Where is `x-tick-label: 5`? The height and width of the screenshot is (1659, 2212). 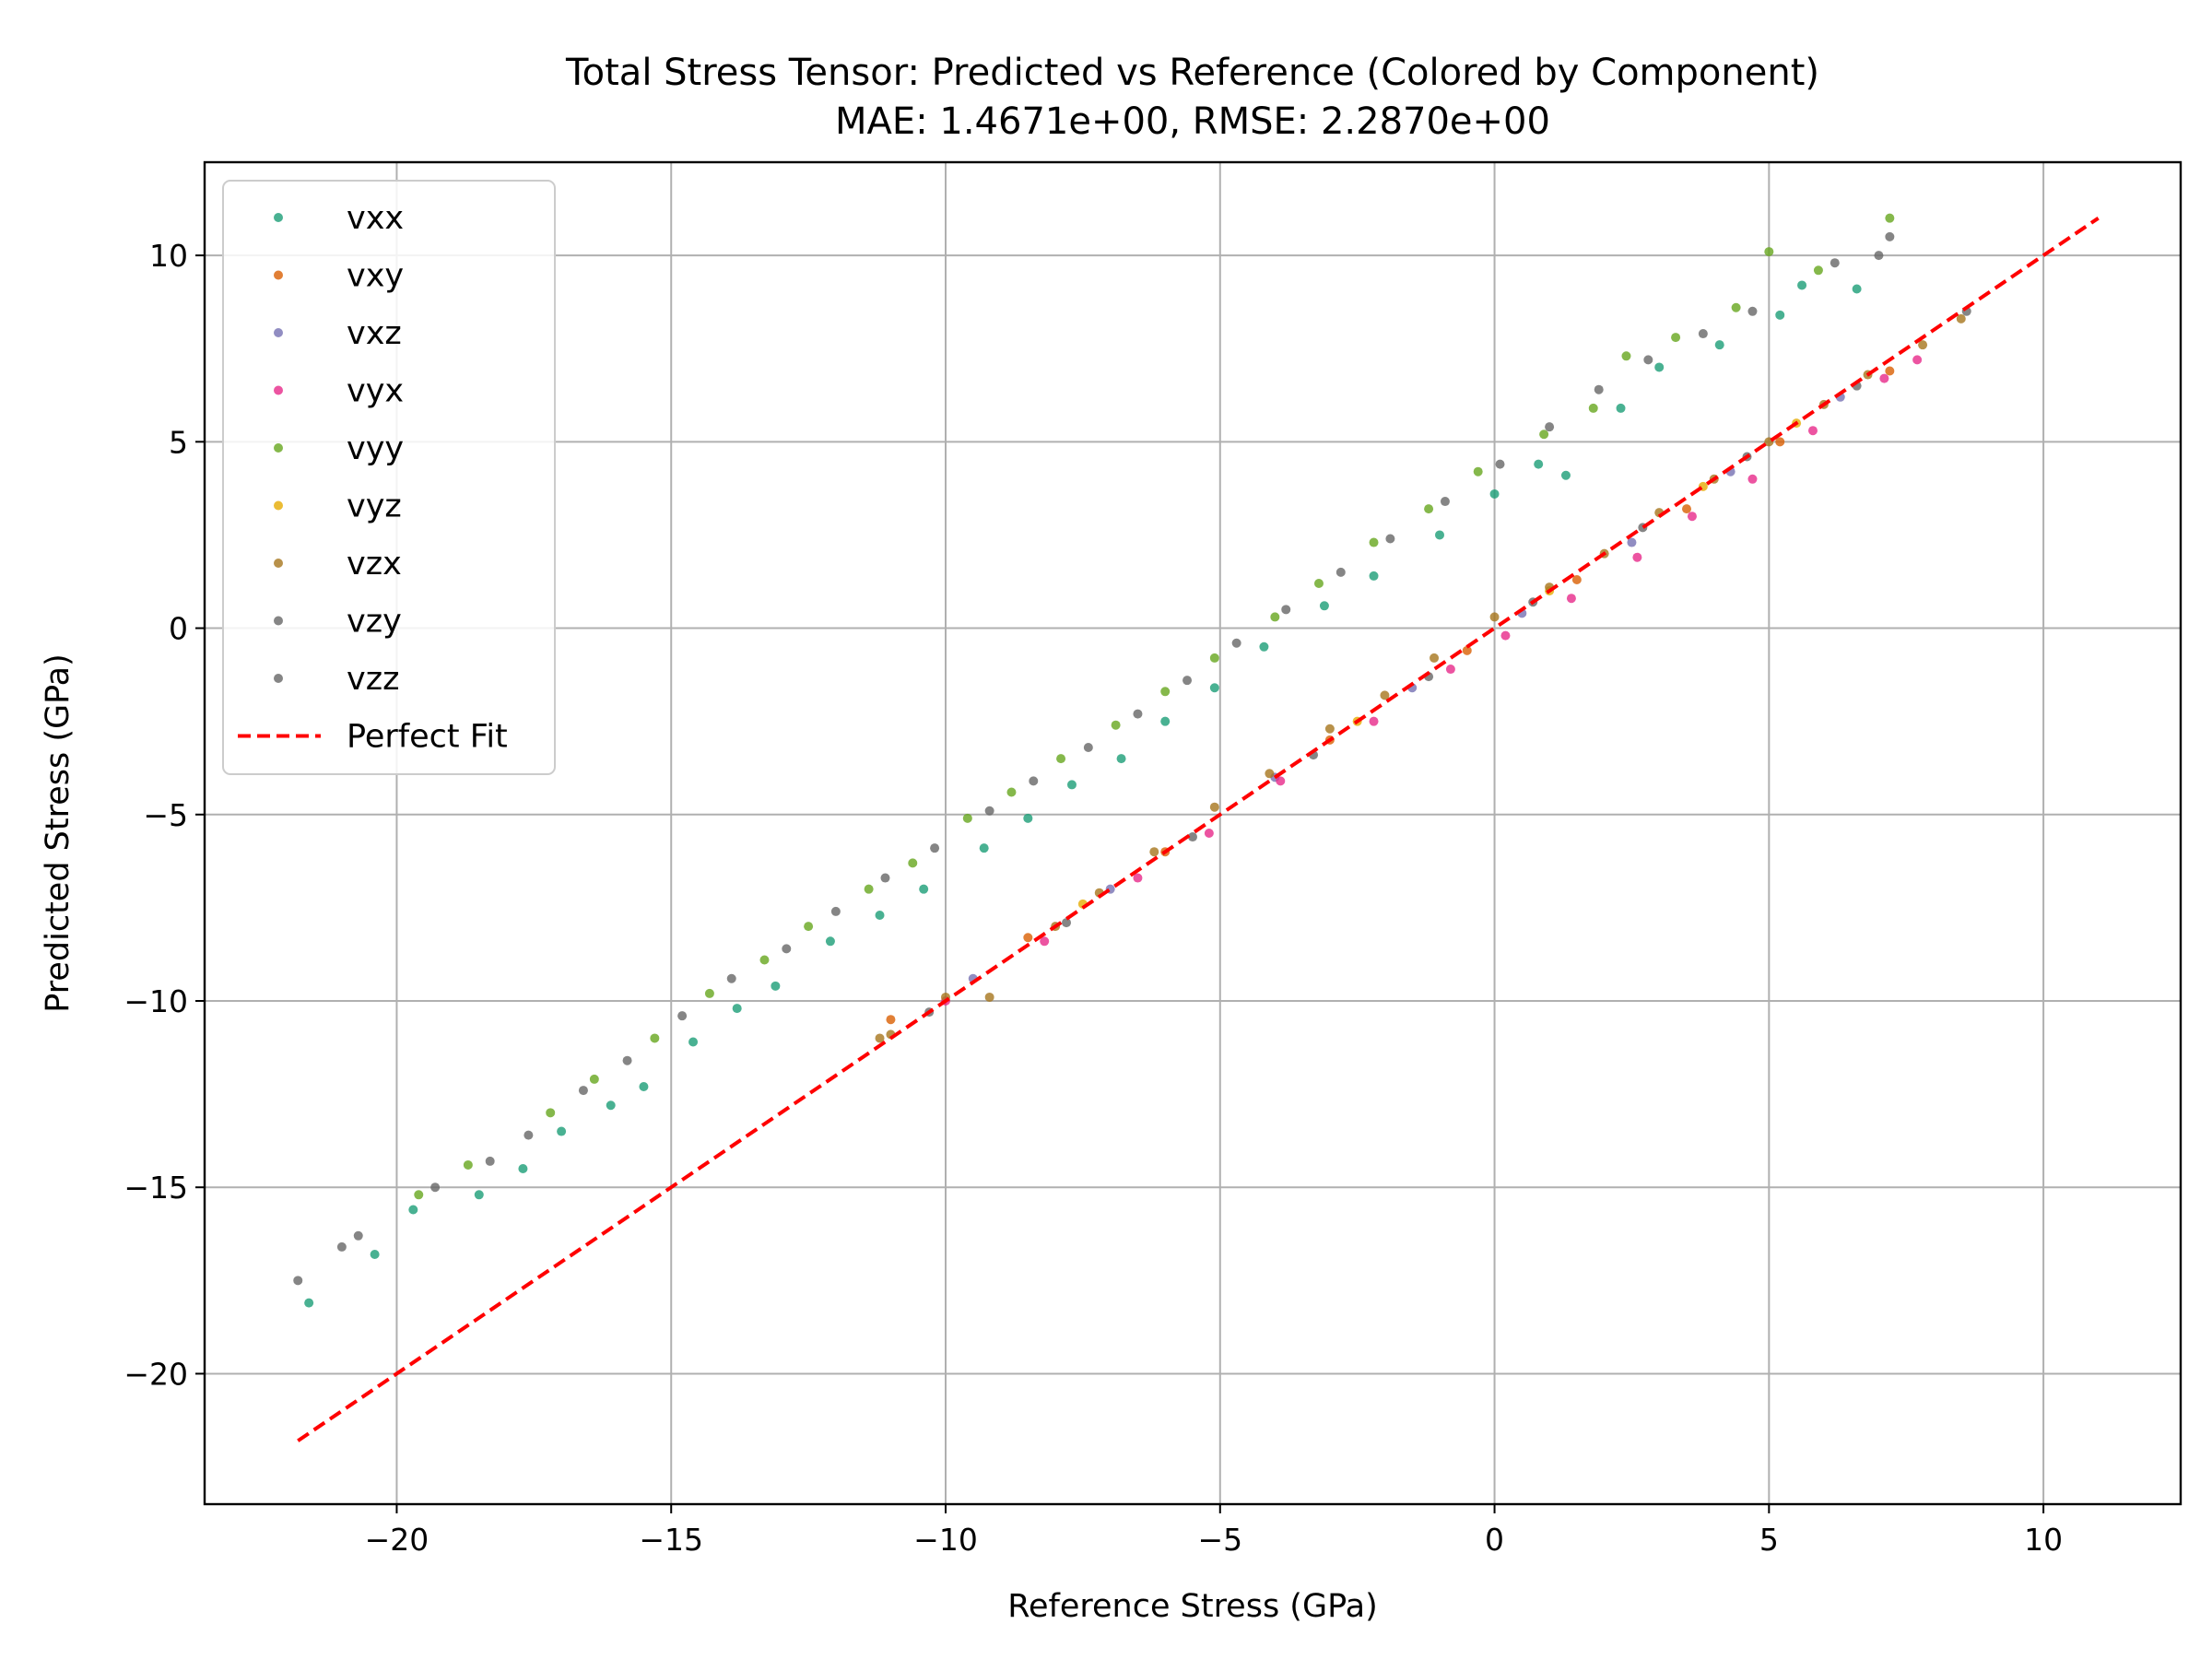
x-tick-label: 5 is located at coordinates (1769, 1540).